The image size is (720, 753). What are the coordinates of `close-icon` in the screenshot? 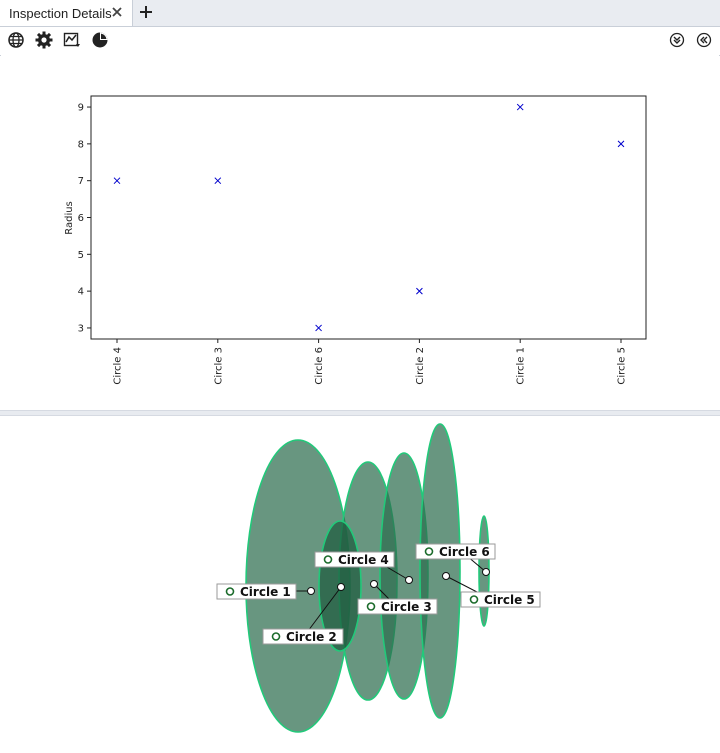 It's located at (117, 12).